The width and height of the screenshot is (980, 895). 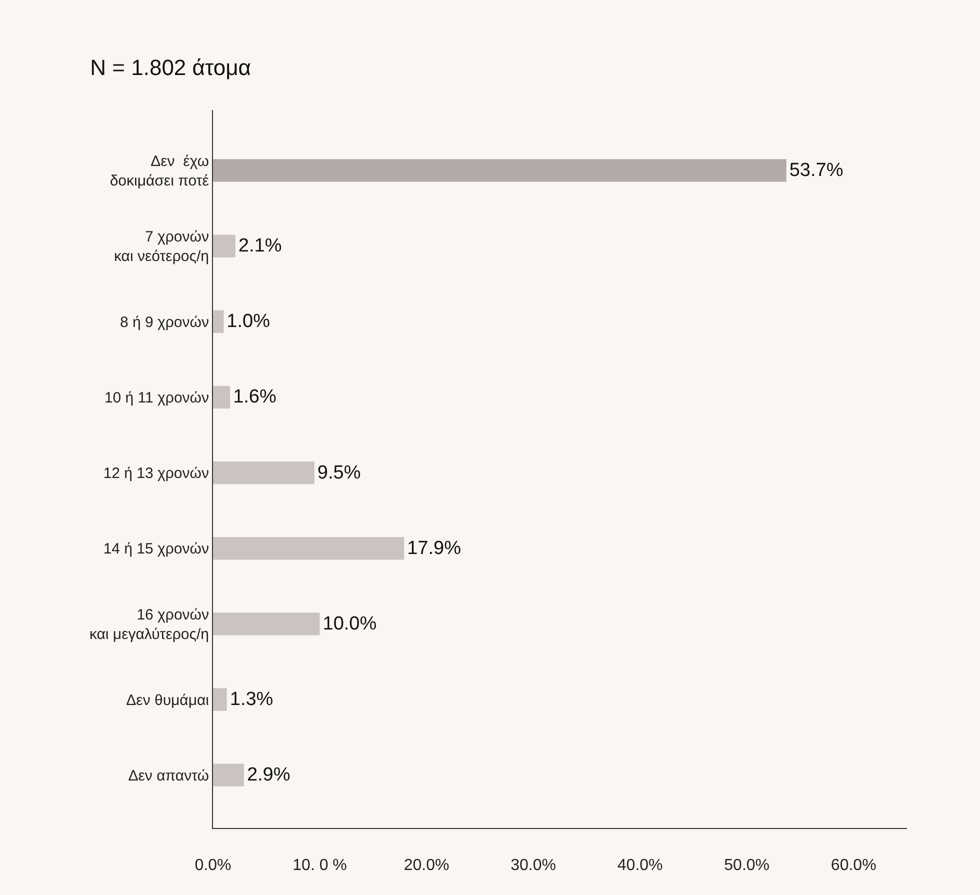 What do you see at coordinates (156, 397) in the screenshot?
I see `y-tick-label: 10 ή 11 χρονών` at bounding box center [156, 397].